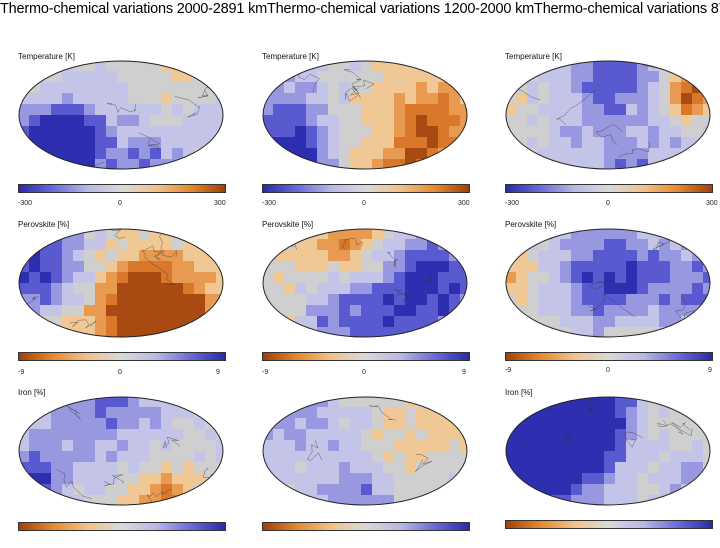 This screenshot has width=720, height=548. I want to click on panel-perovskite-870-1200: Perovskite [%], so click(612, 300).